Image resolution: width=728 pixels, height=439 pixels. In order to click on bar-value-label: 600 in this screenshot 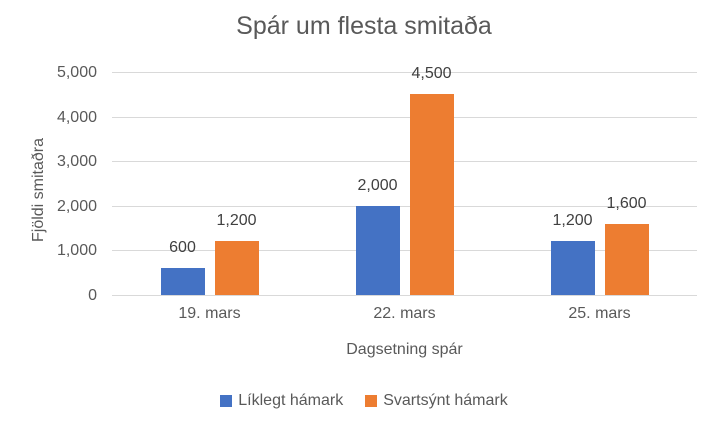, I will do `click(182, 248)`.